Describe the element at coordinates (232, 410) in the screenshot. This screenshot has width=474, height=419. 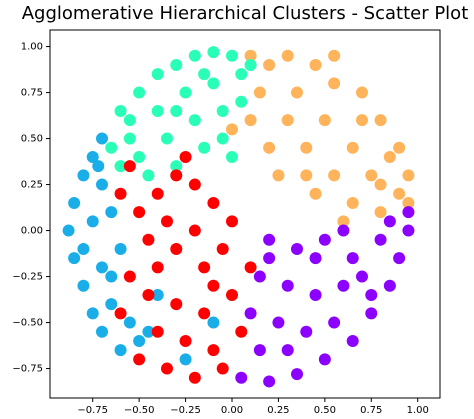
I see `x-tick-label: 0.00` at that location.